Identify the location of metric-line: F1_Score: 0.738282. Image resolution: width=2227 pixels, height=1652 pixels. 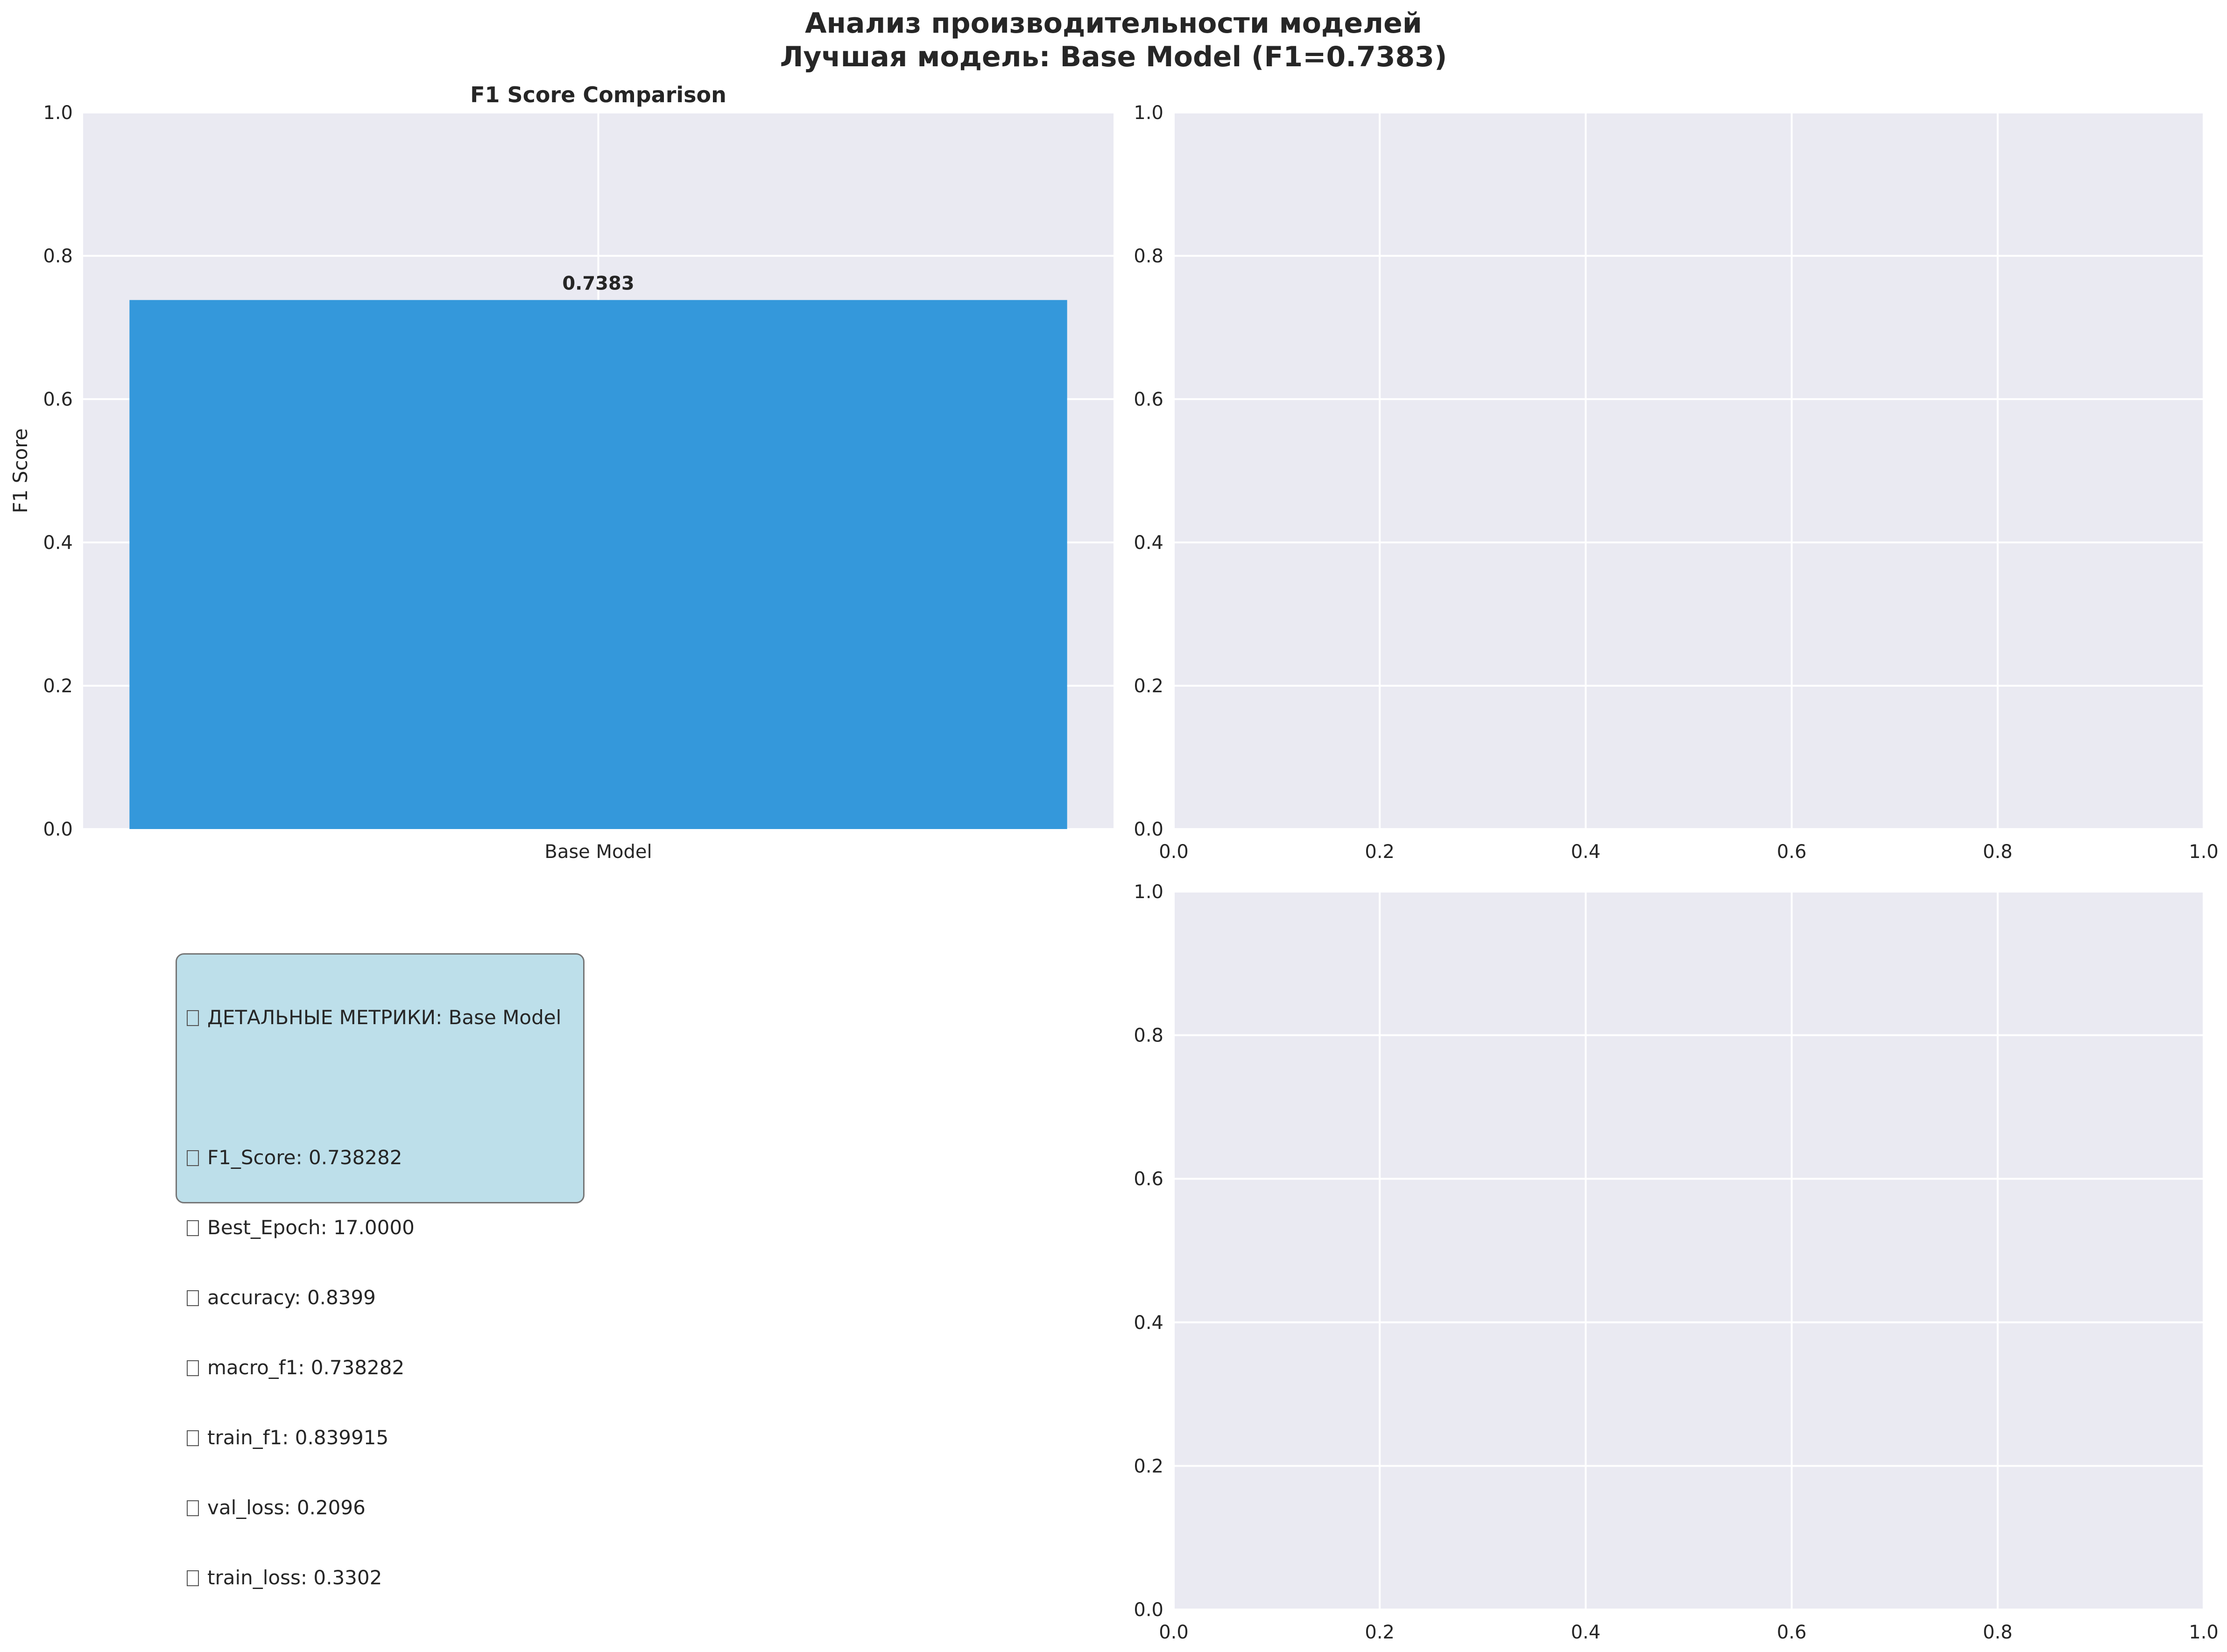
(374, 1157).